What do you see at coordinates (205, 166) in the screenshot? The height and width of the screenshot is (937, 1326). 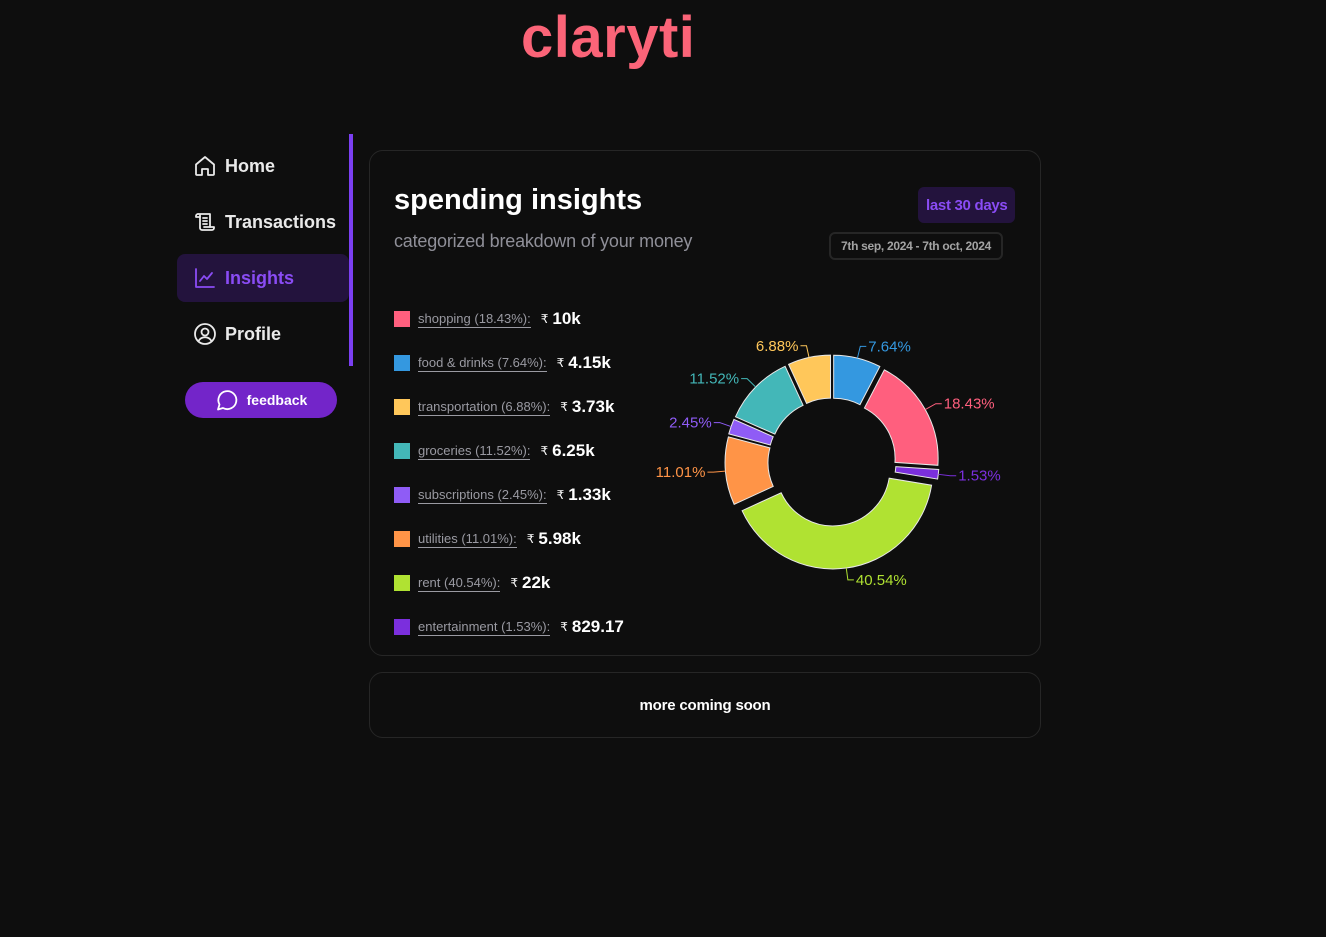 I see `home-icon` at bounding box center [205, 166].